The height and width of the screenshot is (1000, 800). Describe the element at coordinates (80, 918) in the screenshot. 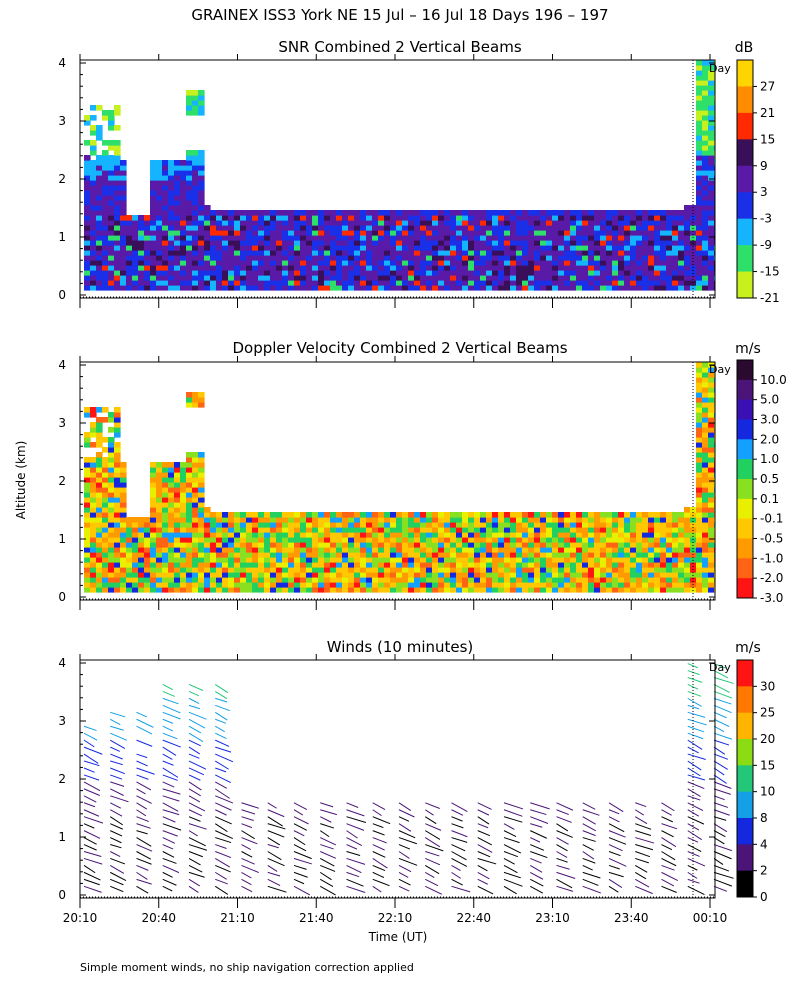

I see `x-tick-label: 20:10` at that location.